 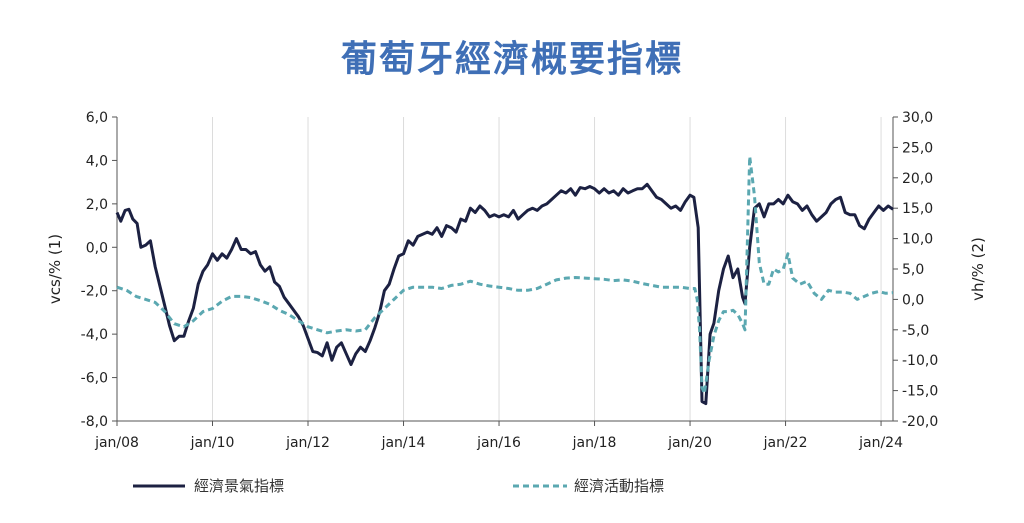 What do you see at coordinates (97, 205) in the screenshot?
I see `left-tick-label: 2,0` at bounding box center [97, 205].